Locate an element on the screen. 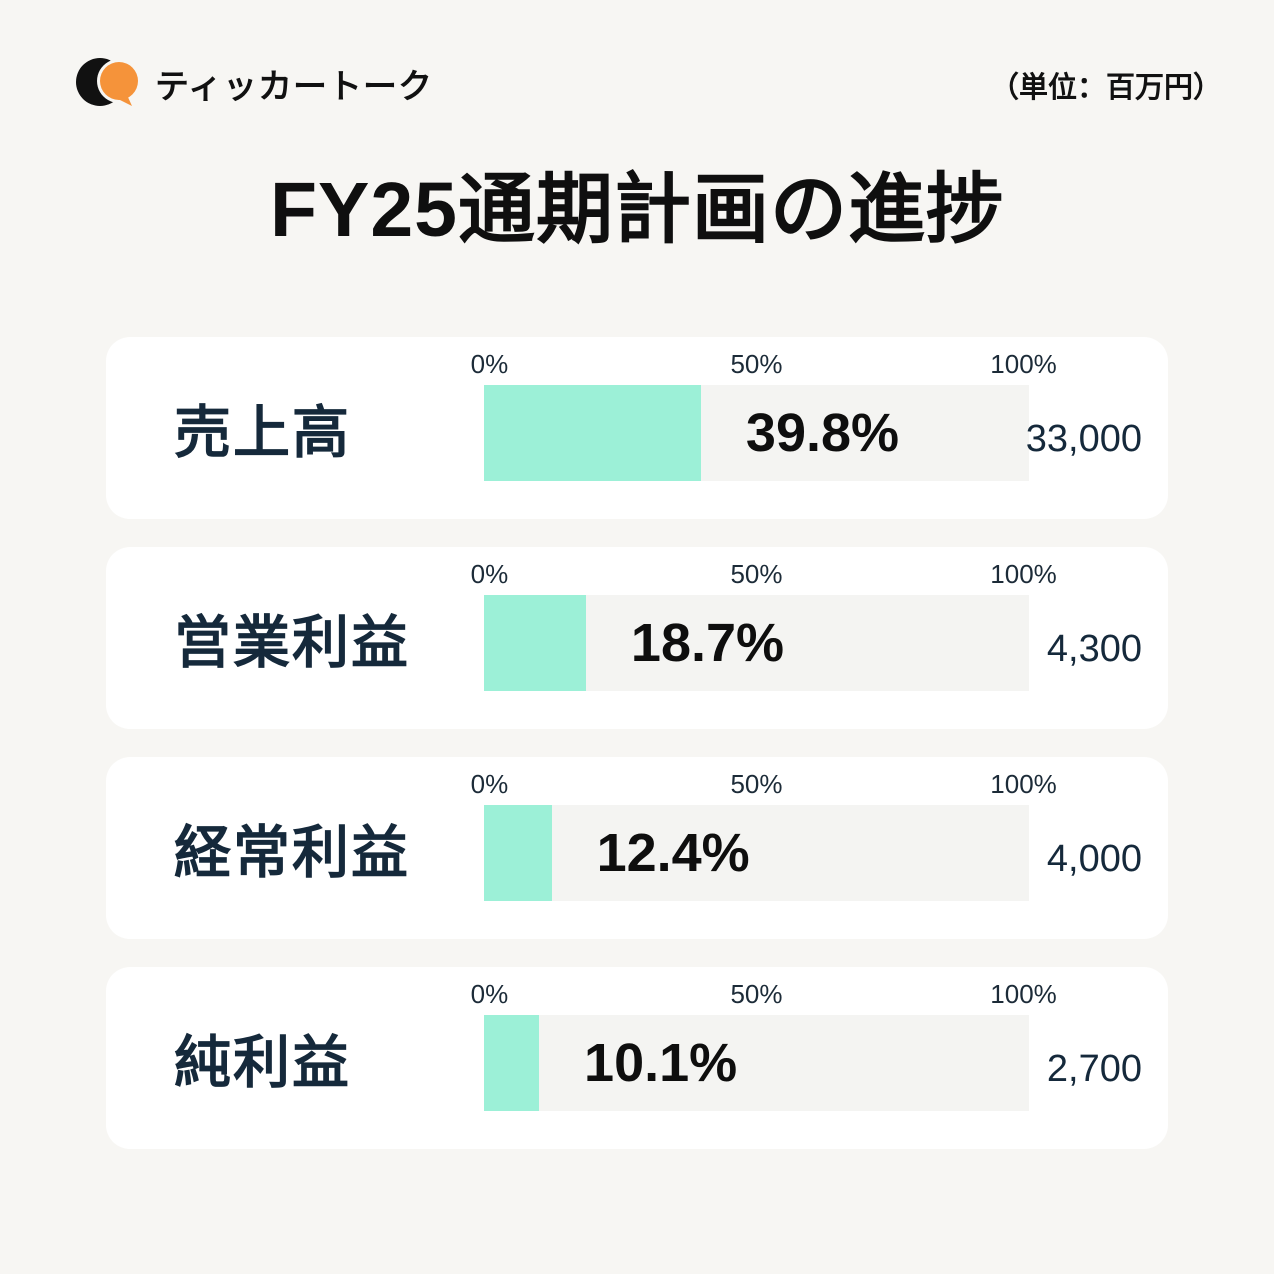 Image resolution: width=1274 pixels, height=1274 pixels. progress-track: 10.1% is located at coordinates (756, 1063).